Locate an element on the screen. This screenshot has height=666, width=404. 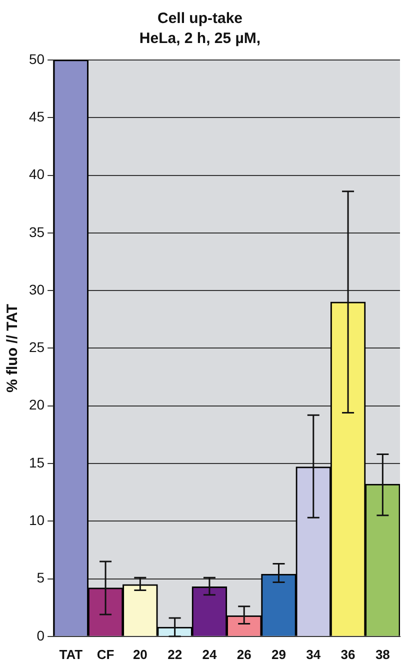
x-tick-label: 24 is located at coordinates (210, 654).